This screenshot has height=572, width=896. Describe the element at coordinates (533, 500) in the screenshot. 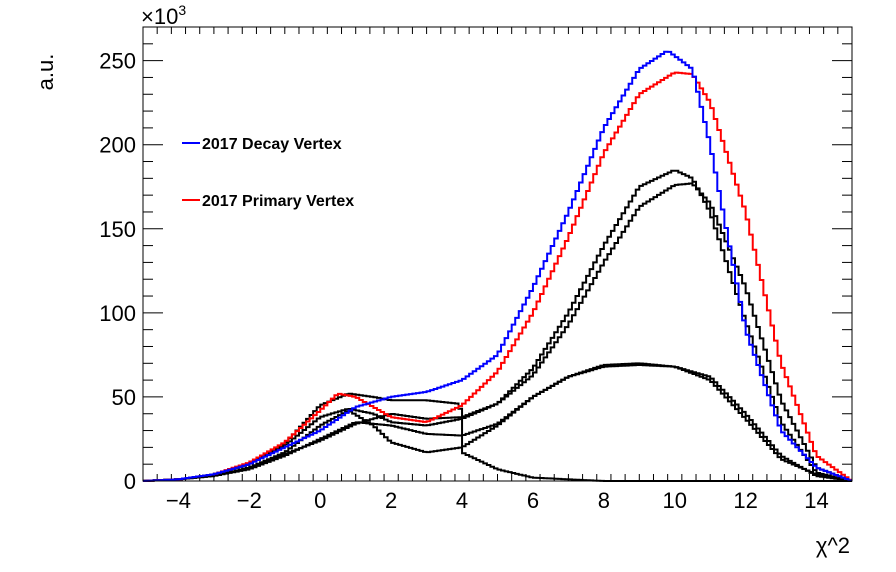

I see `x-tick-label: 6` at that location.